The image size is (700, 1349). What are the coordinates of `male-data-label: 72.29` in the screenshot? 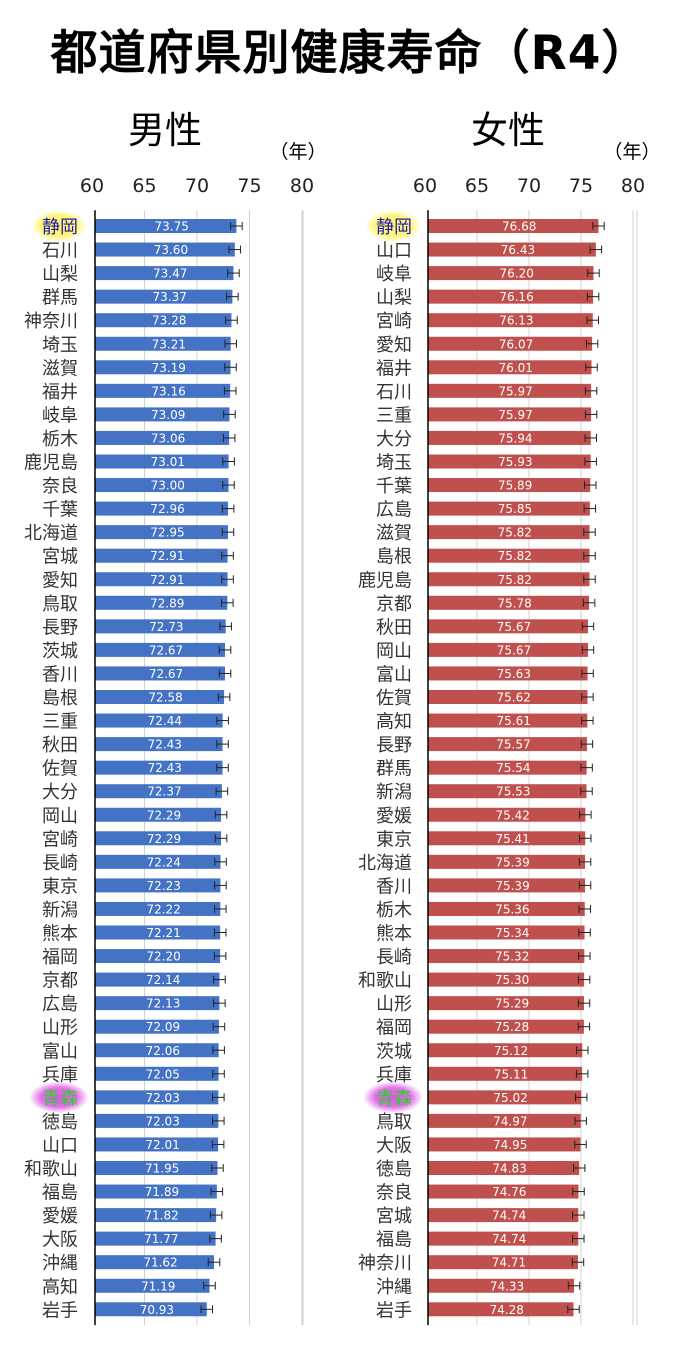 It's located at (164, 839).